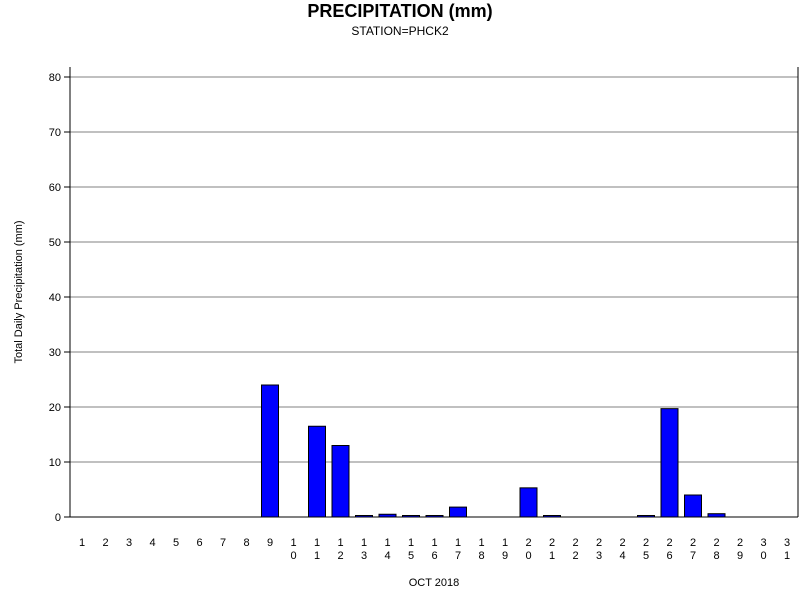 This screenshot has width=800, height=600. What do you see at coordinates (55, 408) in the screenshot?
I see `y-tick-label: 20` at bounding box center [55, 408].